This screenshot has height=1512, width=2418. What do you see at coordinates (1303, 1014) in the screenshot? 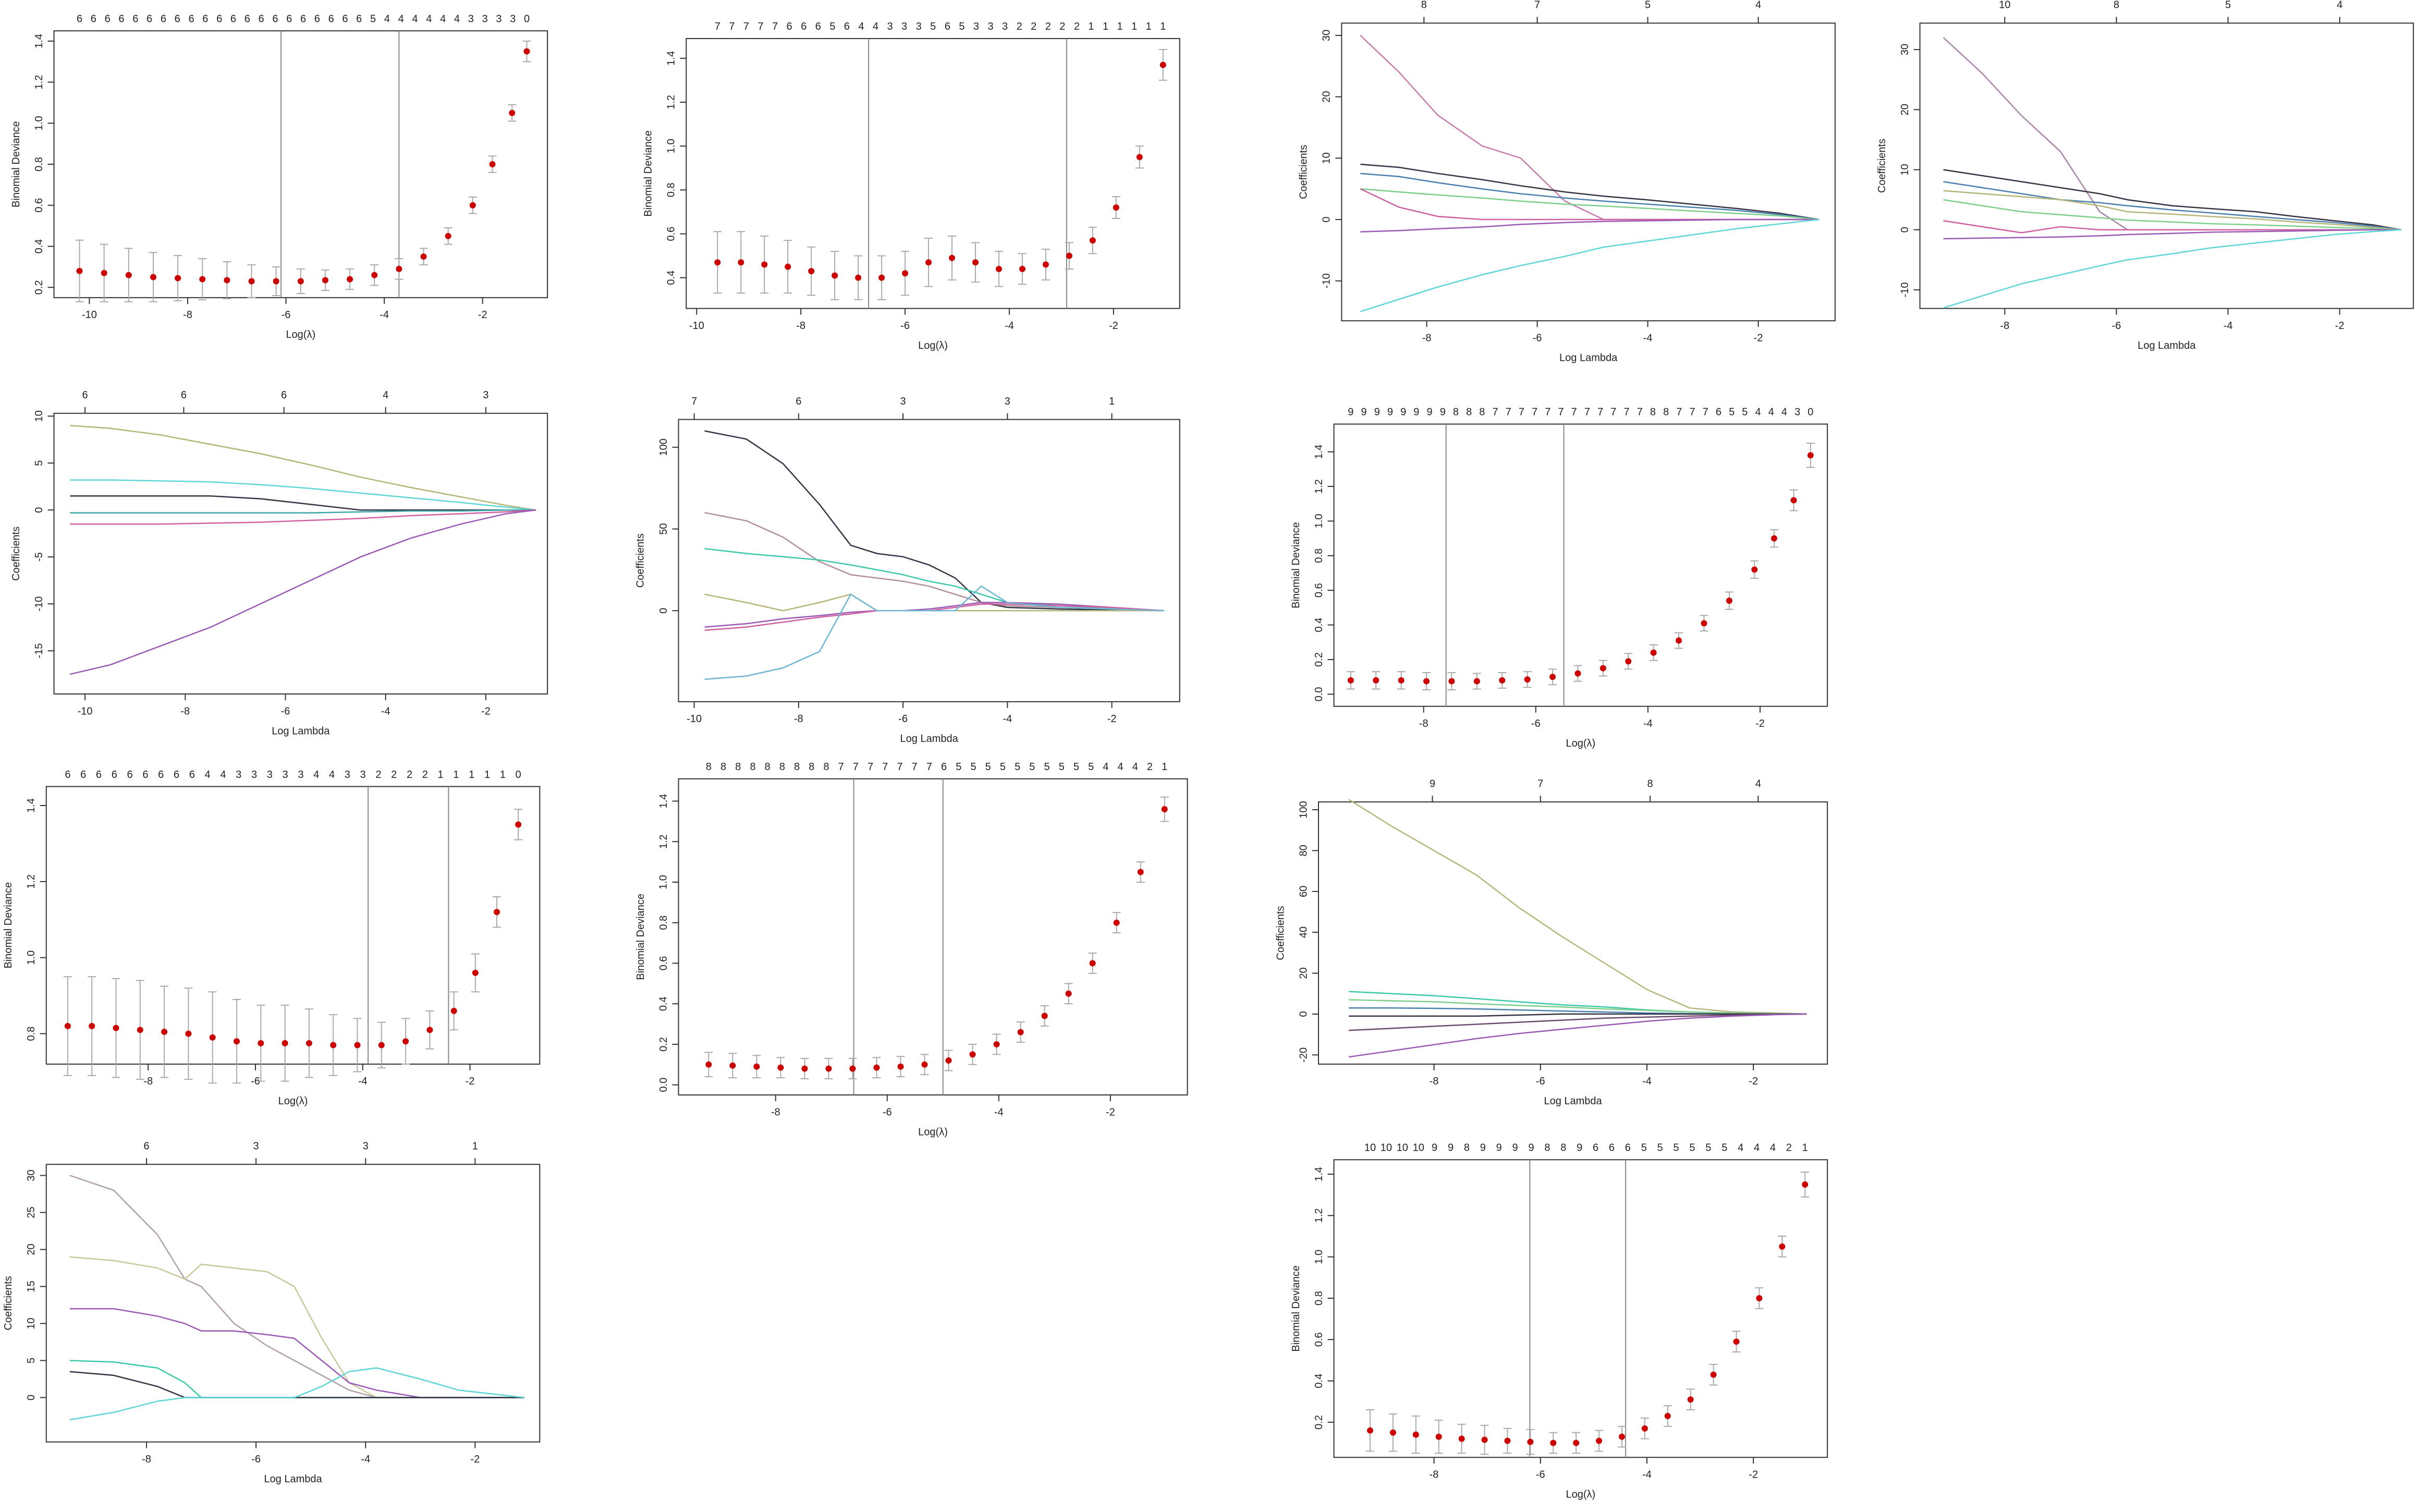
I see `y-tick-label: 0` at bounding box center [1303, 1014].